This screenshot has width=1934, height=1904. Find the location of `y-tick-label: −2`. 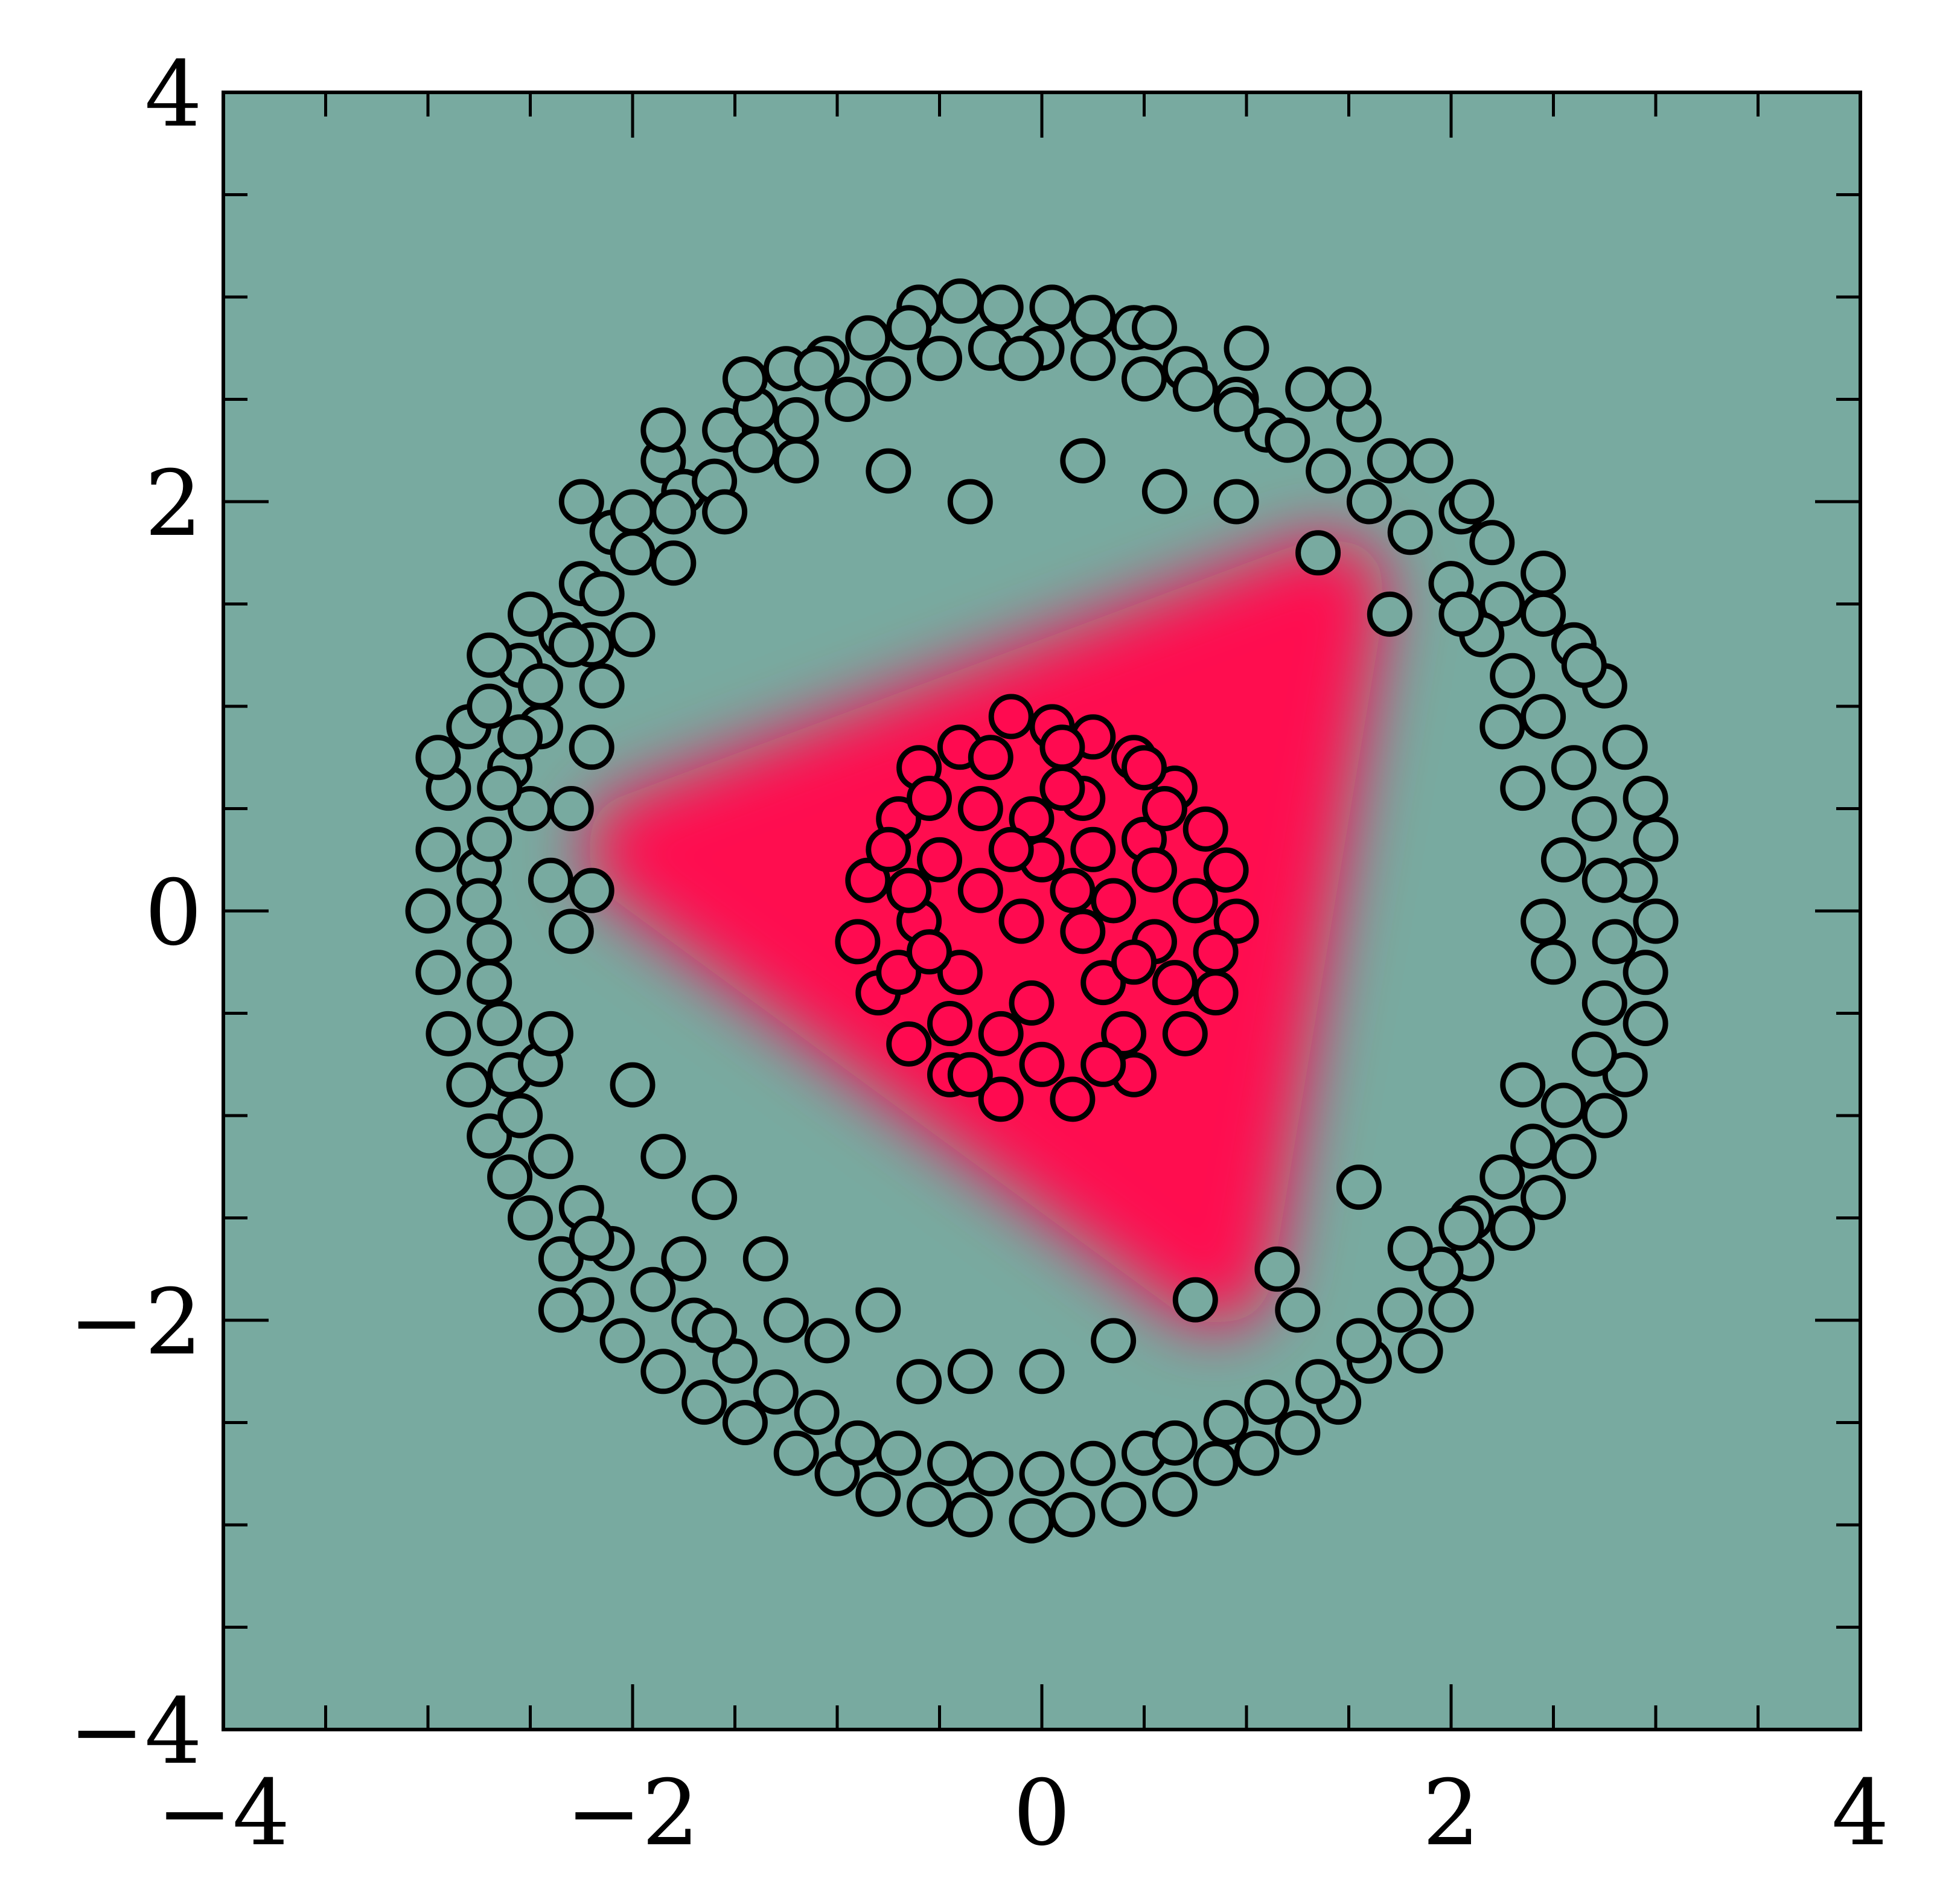

y-tick-label: −2 is located at coordinates (135, 1323).